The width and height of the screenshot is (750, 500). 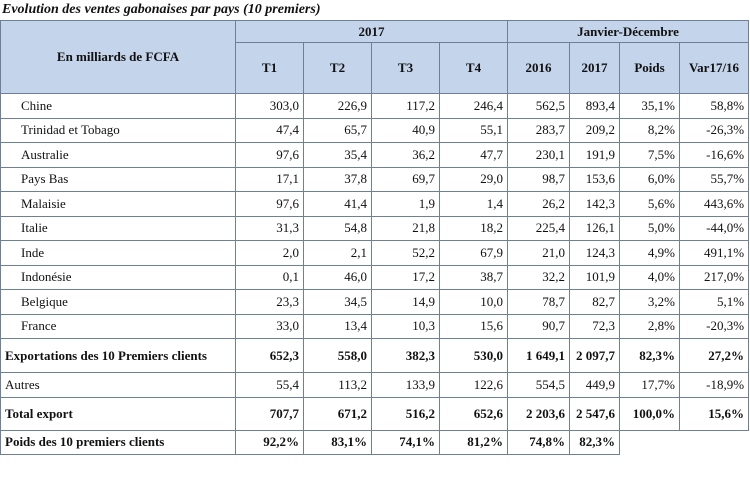 I want to click on cell: 2,8%, so click(x=649, y=326).